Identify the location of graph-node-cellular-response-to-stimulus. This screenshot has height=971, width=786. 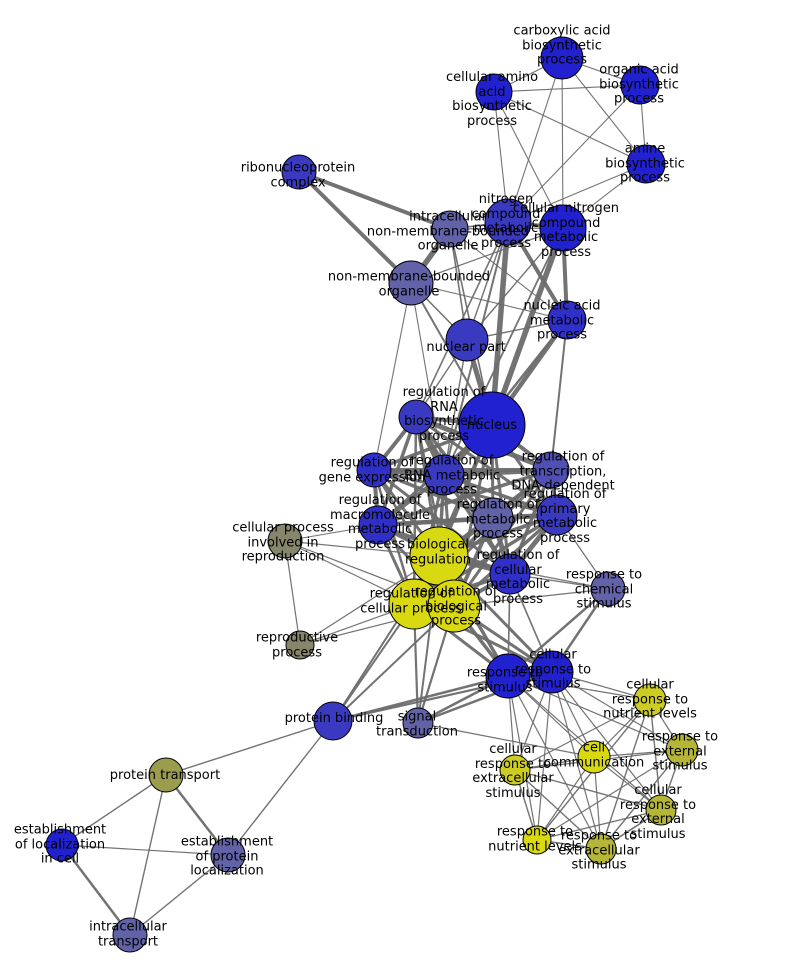
(552, 672).